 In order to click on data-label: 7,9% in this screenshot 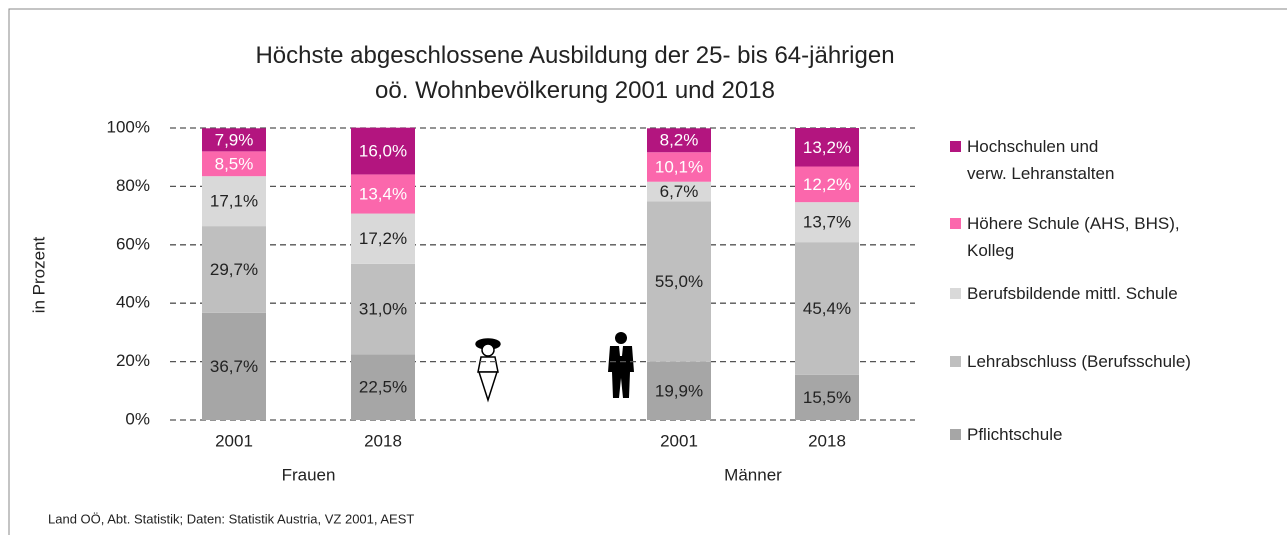, I will do `click(234, 139)`.